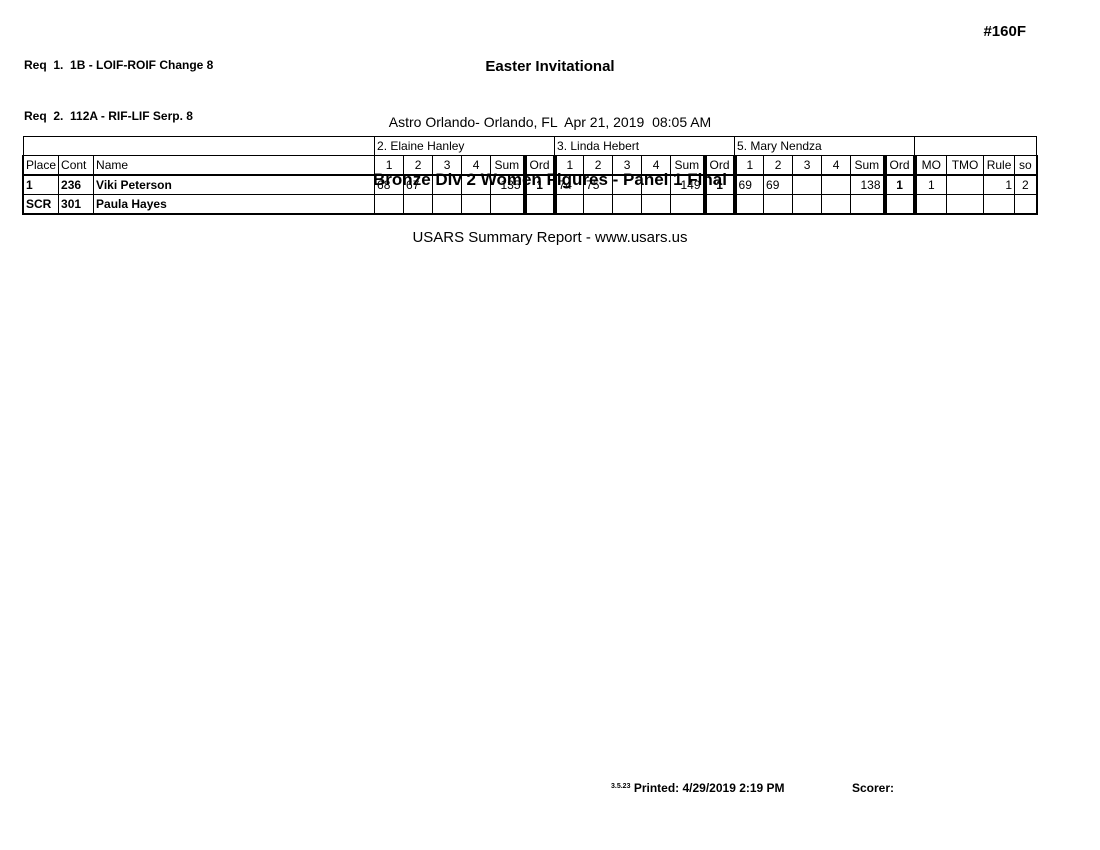 The height and width of the screenshot is (850, 1100). Describe the element at coordinates (41, 165) in the screenshot. I see `header-place: Place` at that location.